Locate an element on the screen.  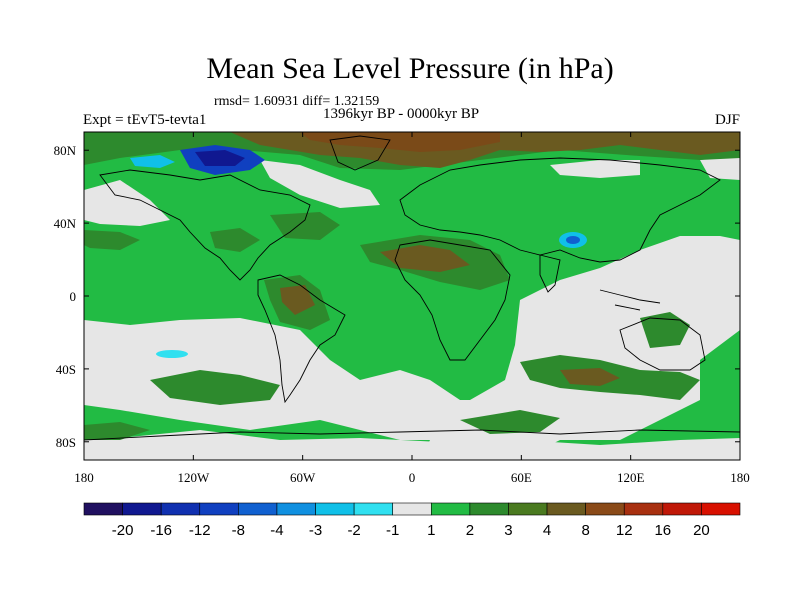
y-tick-label: 80S is located at coordinates (66, 442).